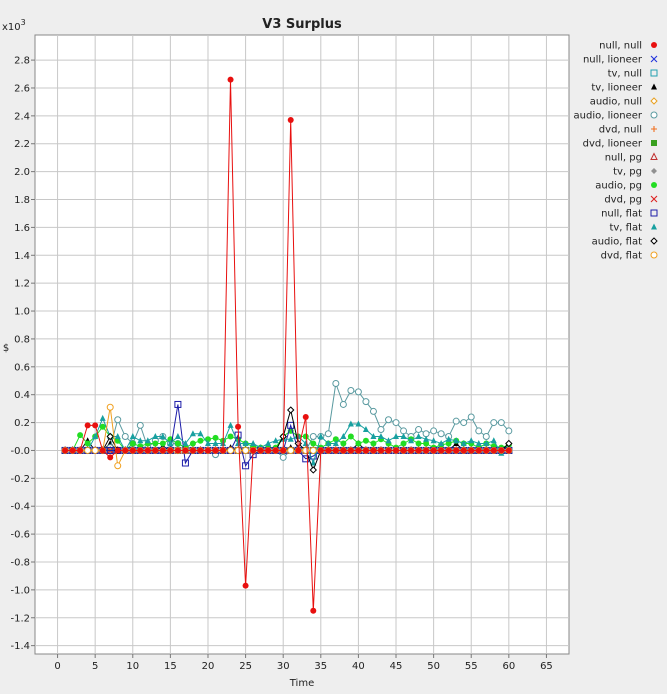 The height and width of the screenshot is (694, 667). I want to click on legend-label: tv, flat, so click(625, 228).